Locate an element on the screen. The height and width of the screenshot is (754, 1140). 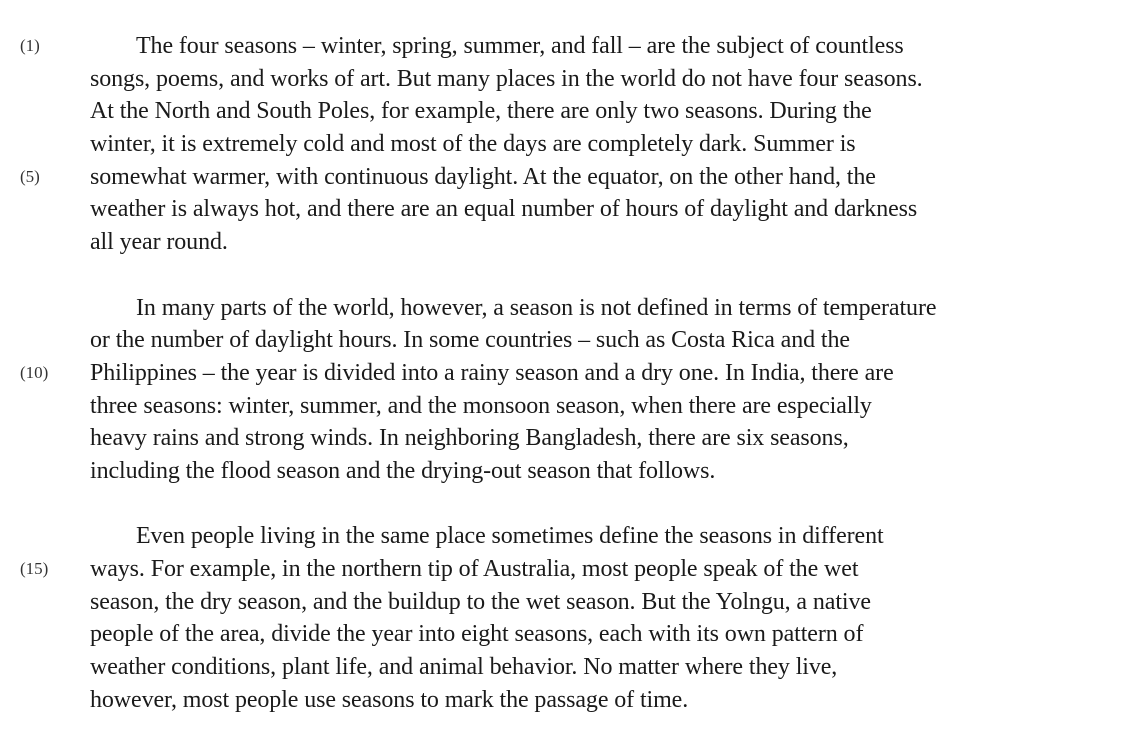
line-number: (1) is located at coordinates (30, 45).